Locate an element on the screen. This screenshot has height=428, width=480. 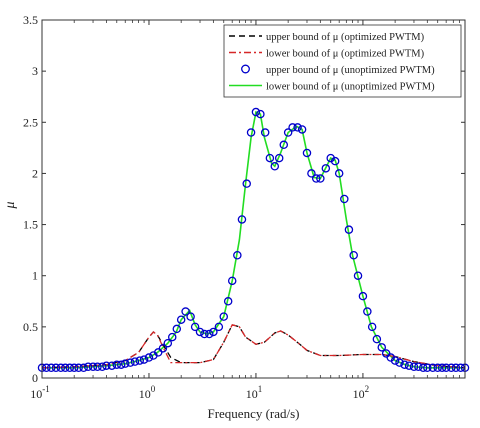
legend-label: lower bound of μ (optimized PWTM) is located at coordinates (345, 54).